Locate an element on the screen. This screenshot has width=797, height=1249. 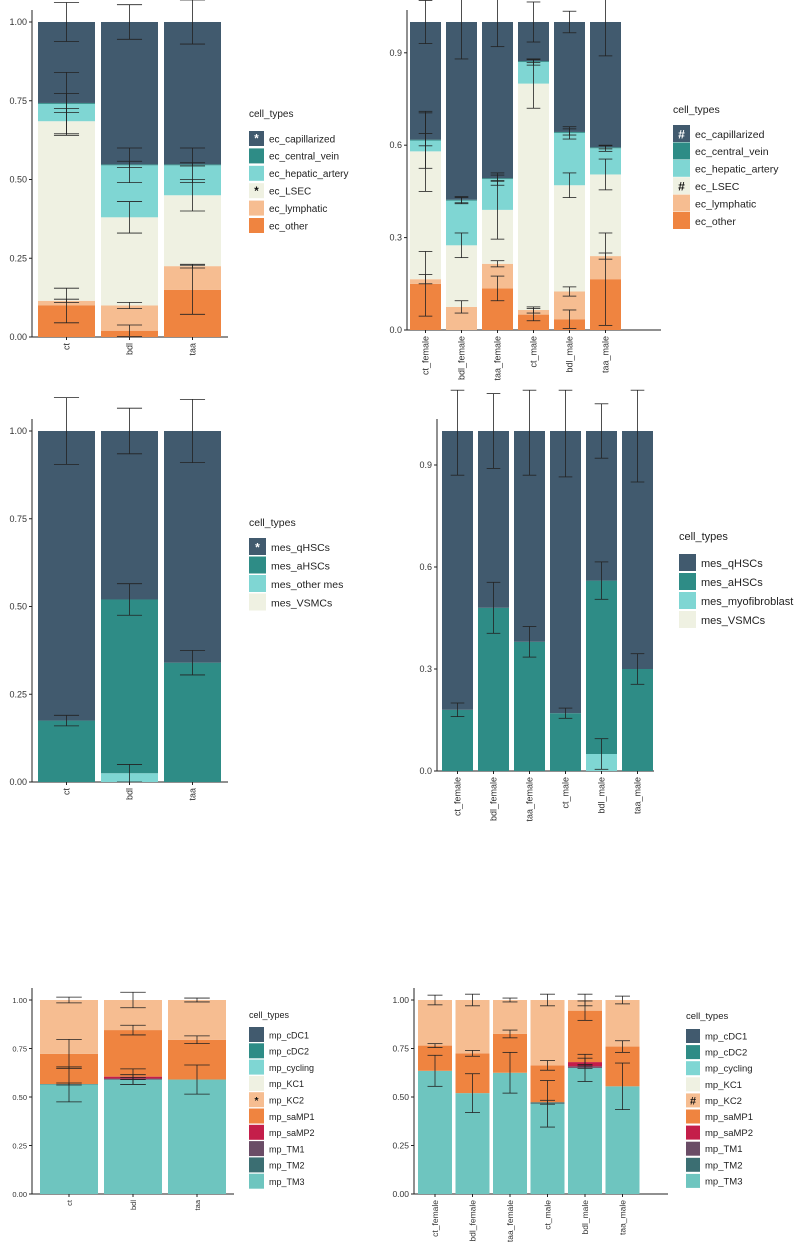
legend-label: mp_TM1 is located at coordinates (287, 1149).